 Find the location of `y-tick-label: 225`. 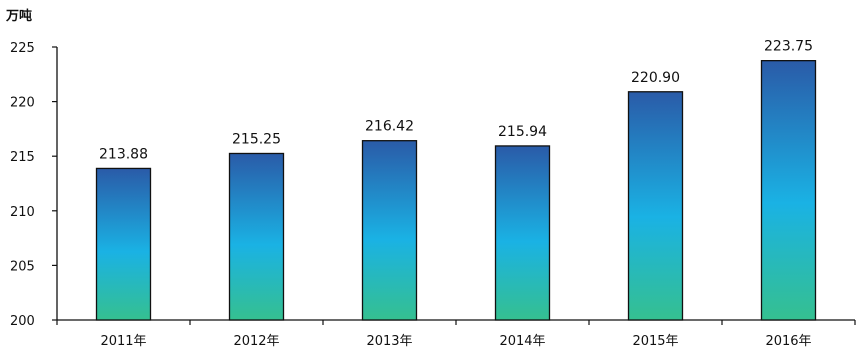

y-tick-label: 225 is located at coordinates (22, 48).